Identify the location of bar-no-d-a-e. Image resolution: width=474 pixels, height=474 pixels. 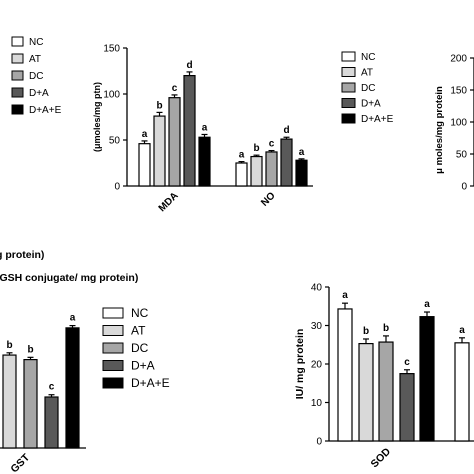
(301, 173).